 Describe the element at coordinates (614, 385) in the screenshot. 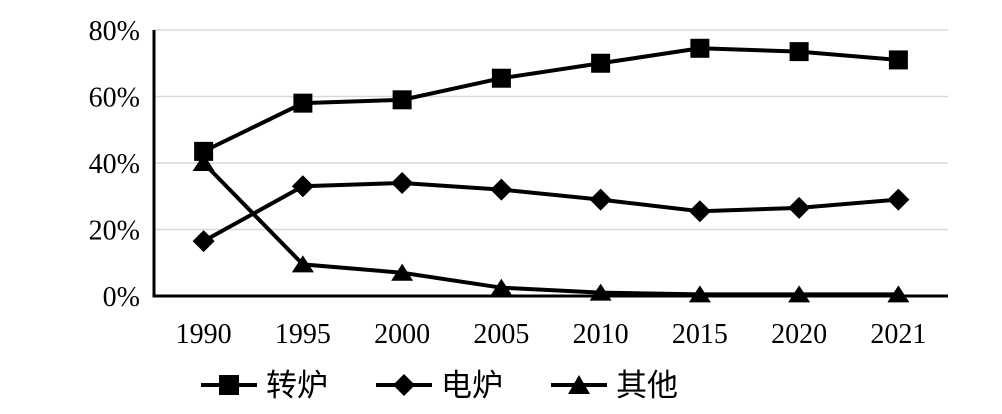

I see `legend-item-other: 其他` at that location.